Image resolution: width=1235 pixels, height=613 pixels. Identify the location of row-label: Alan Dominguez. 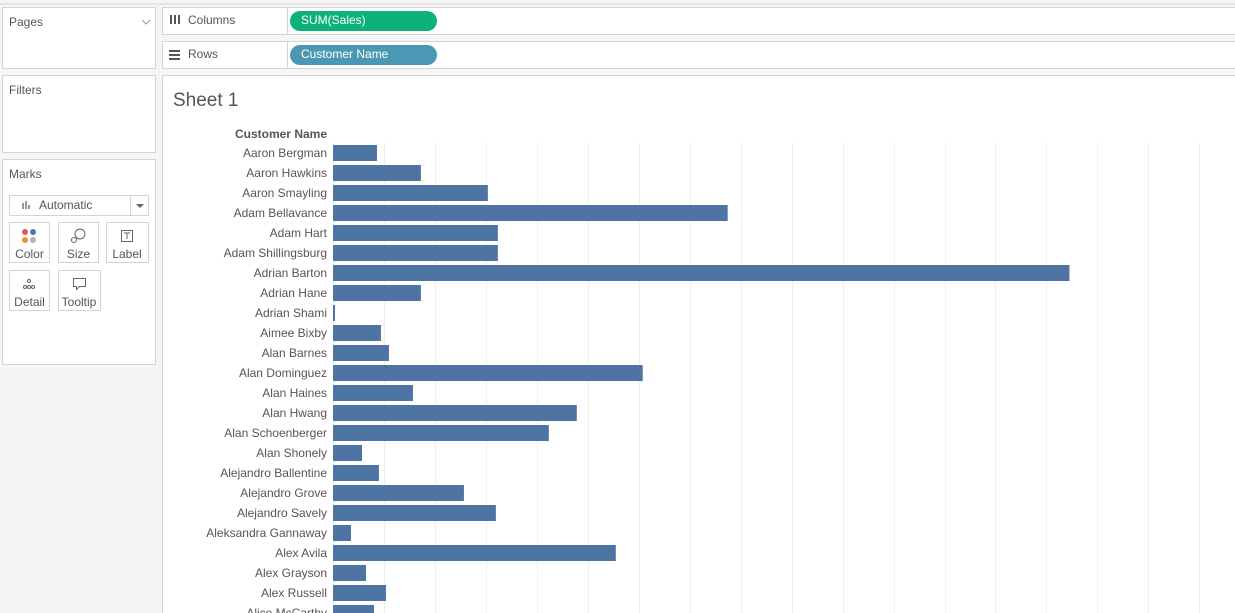
(283, 373).